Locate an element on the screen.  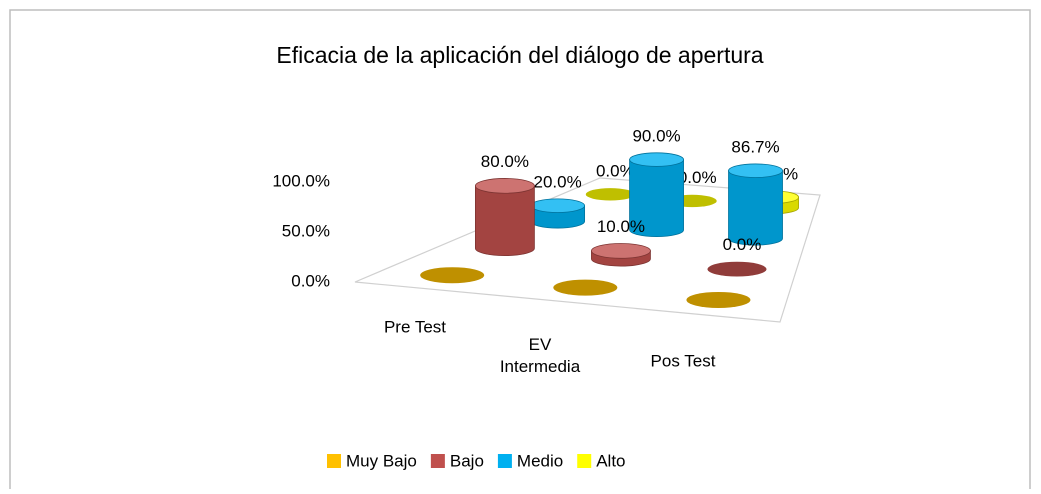
legend-label: Muy Bajo is located at coordinates (381, 460).